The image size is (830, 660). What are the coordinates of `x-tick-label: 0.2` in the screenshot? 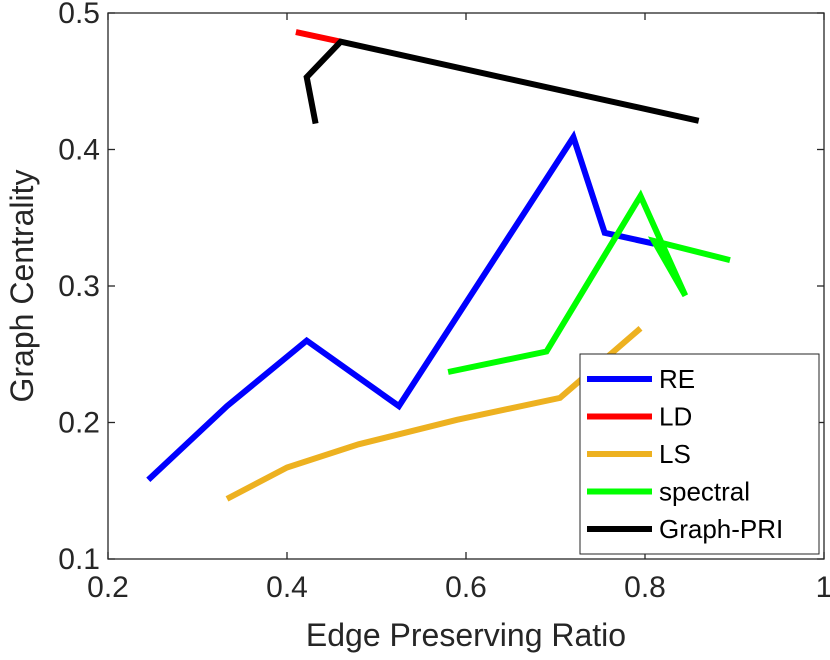 It's located at (108, 587).